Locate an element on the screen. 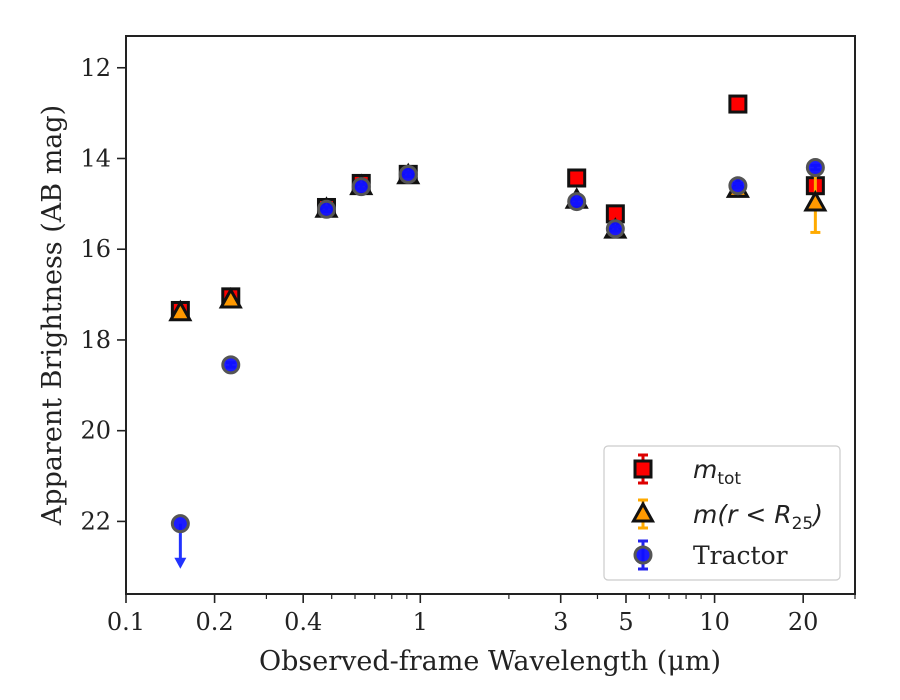  x-tick-label: 1 is located at coordinates (420, 622).